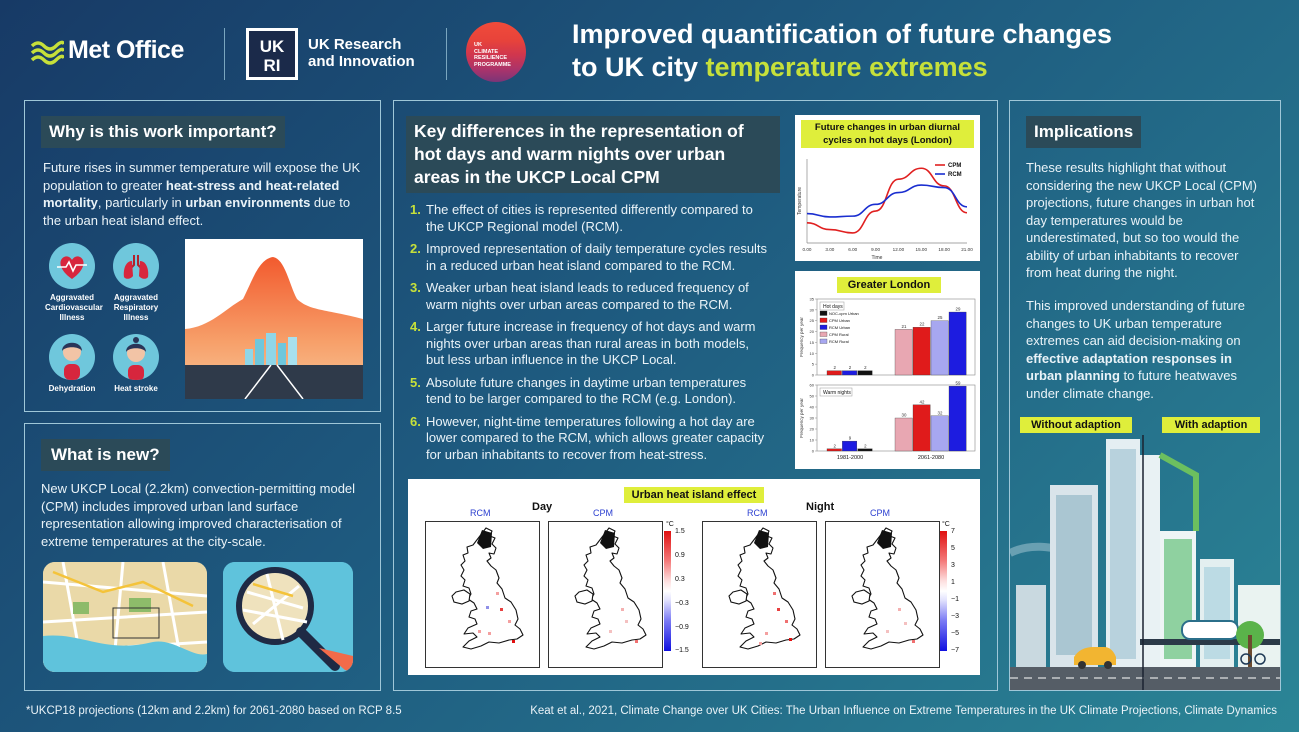 This screenshot has height=732, width=1299. I want to click on legend-label: RCM Rural, so click(839, 341).